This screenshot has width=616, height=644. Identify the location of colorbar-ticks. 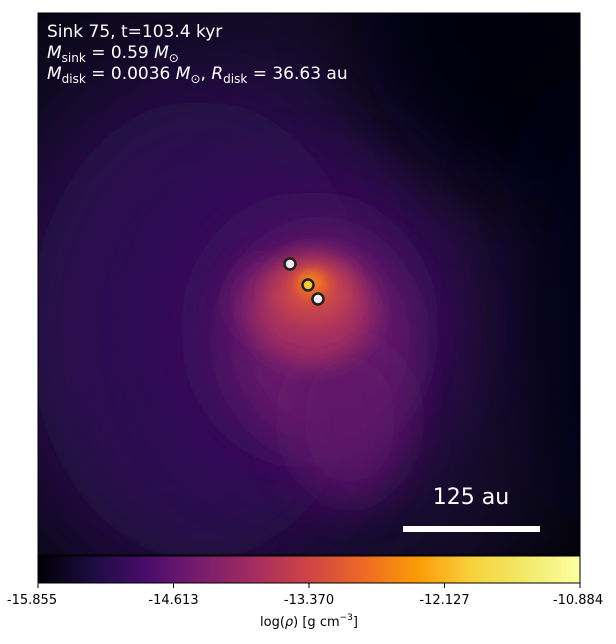
(309, 585).